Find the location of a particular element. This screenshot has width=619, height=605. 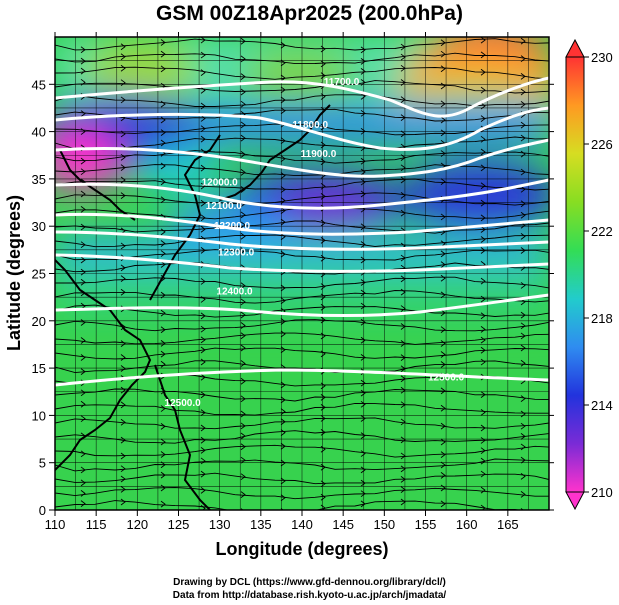

contour-label: 12000.0 is located at coordinates (220, 183).